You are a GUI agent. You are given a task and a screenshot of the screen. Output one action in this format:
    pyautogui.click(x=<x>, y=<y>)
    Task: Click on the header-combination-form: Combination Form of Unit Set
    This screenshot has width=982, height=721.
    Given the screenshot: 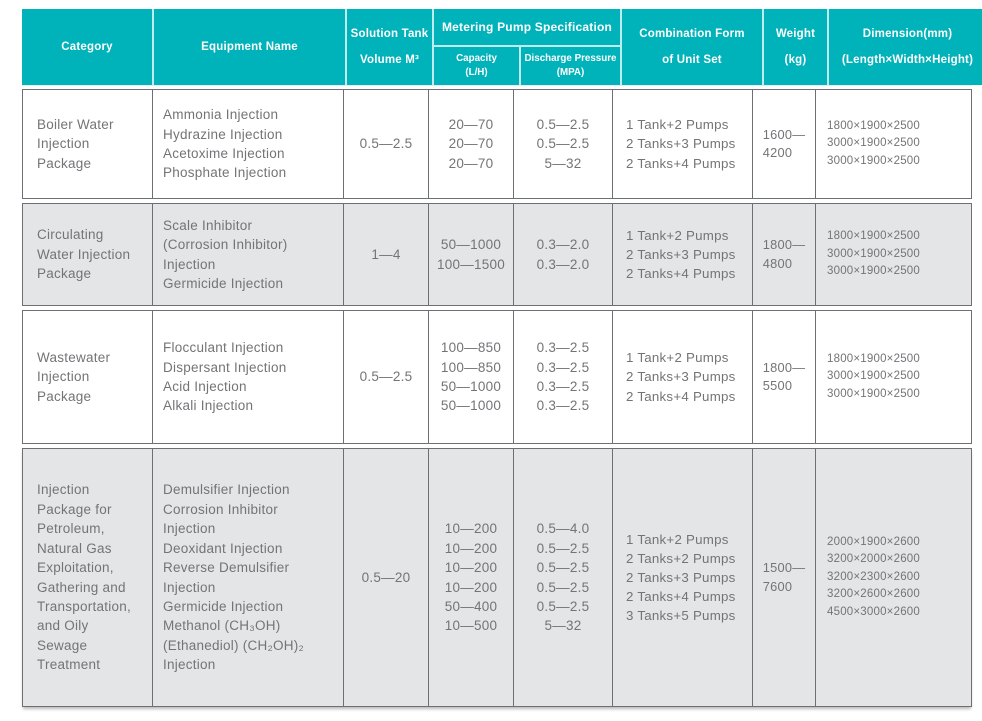 What is the action you would take?
    pyautogui.click(x=692, y=47)
    